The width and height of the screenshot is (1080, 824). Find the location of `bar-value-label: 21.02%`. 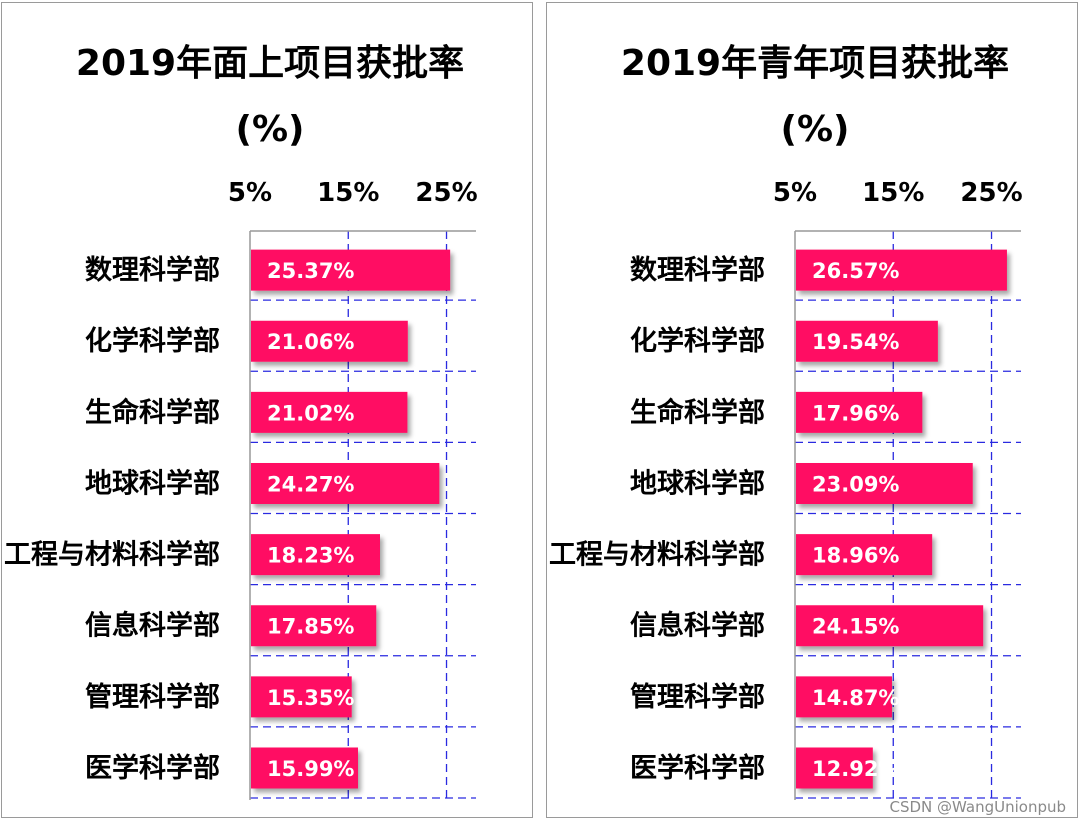

bar-value-label: 21.02% is located at coordinates (310, 413).